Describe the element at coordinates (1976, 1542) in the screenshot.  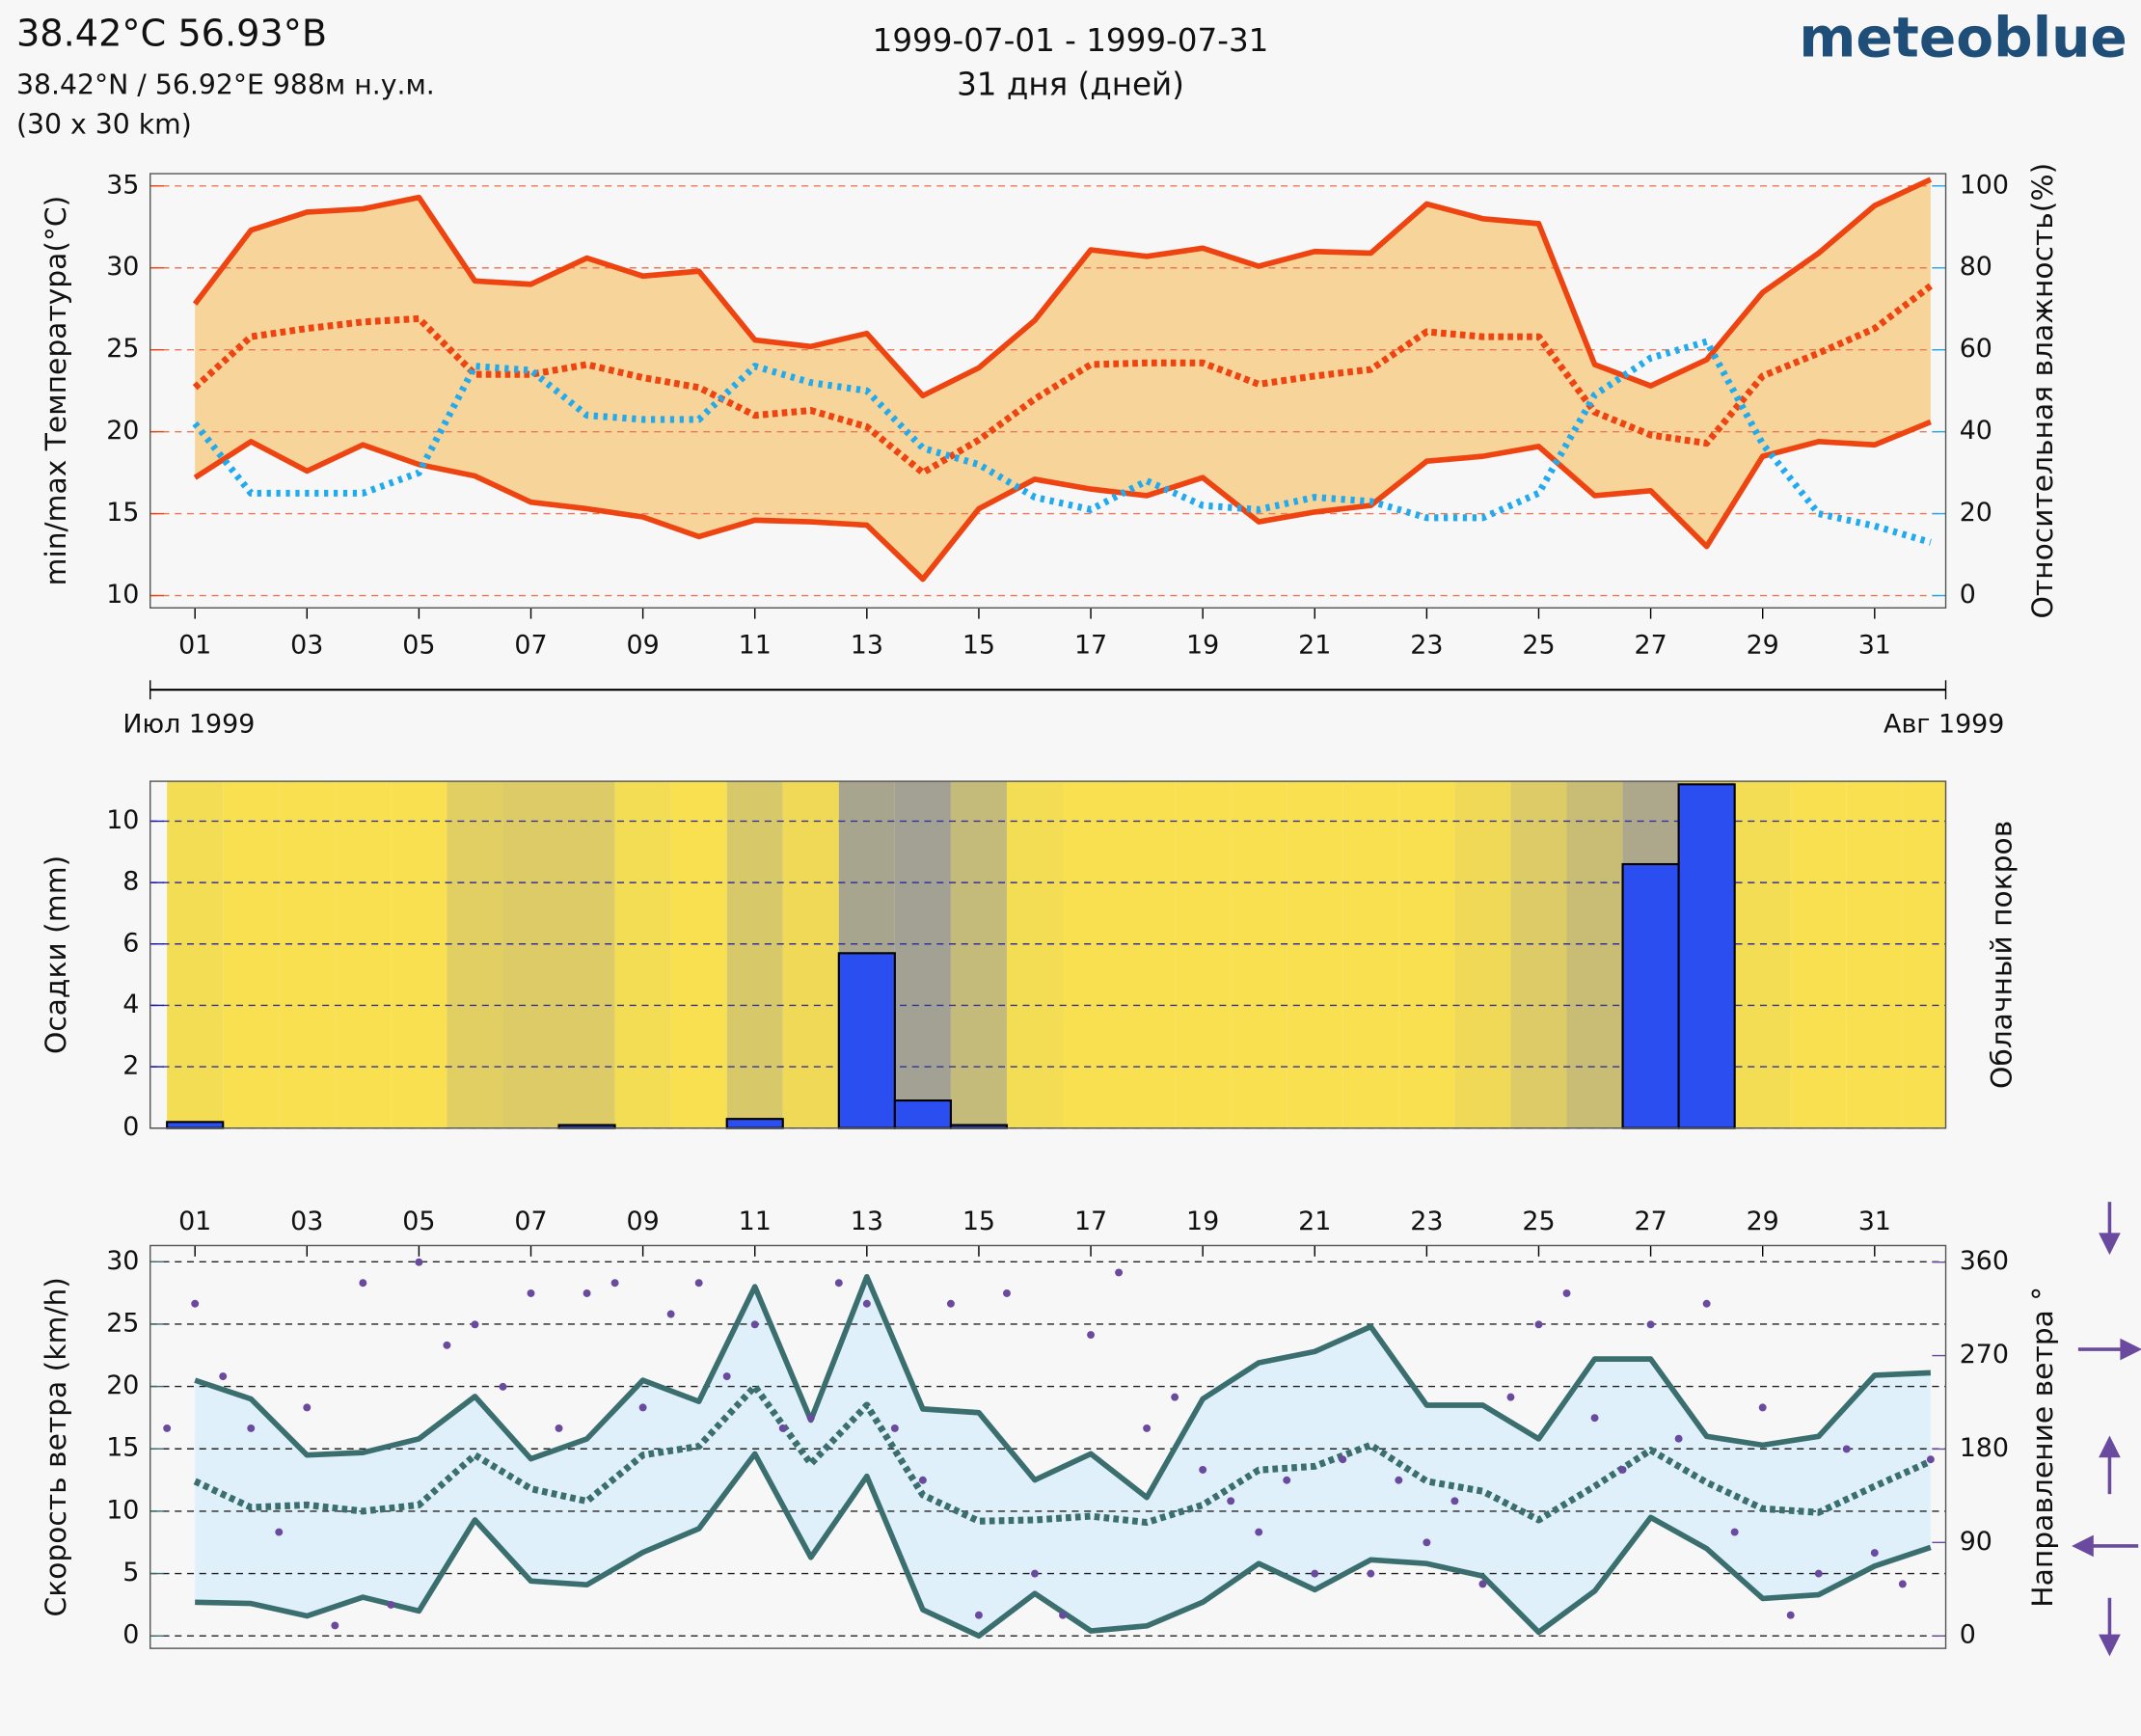
I see `y2-tick-label: 90` at that location.